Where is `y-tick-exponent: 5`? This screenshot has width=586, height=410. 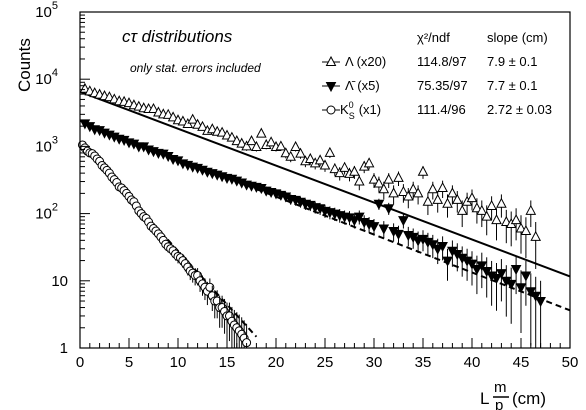
y-tick-exponent: 5 is located at coordinates (55, 6).